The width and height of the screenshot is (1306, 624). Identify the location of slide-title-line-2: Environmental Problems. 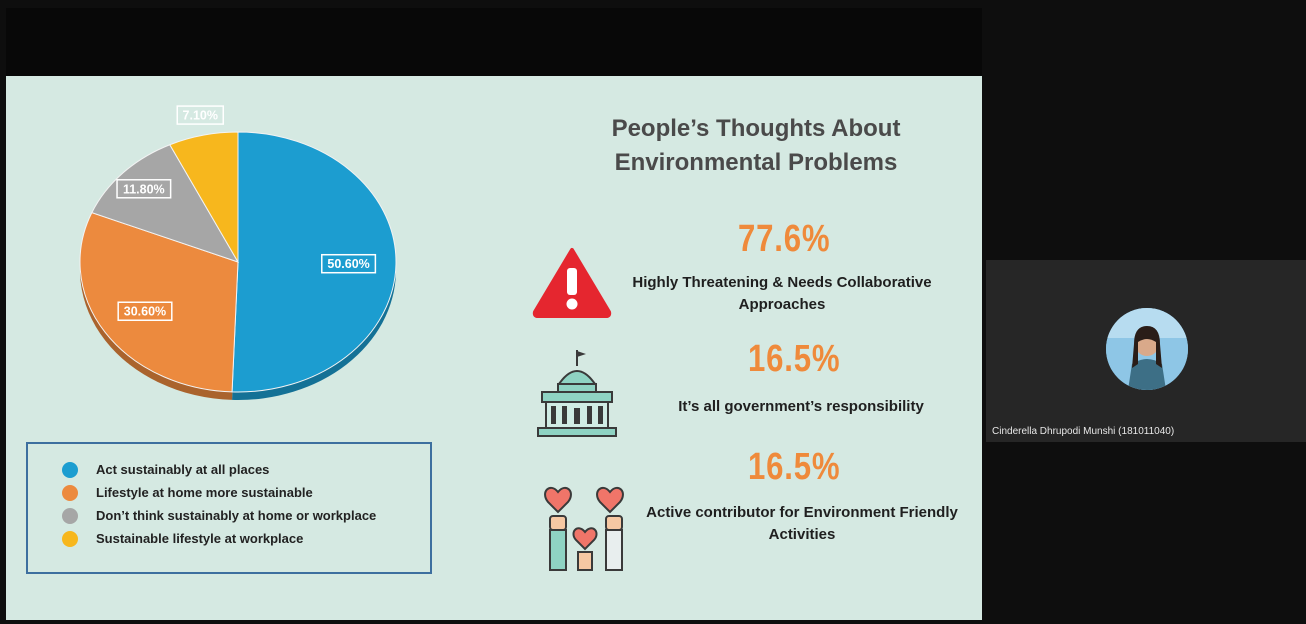
(756, 162).